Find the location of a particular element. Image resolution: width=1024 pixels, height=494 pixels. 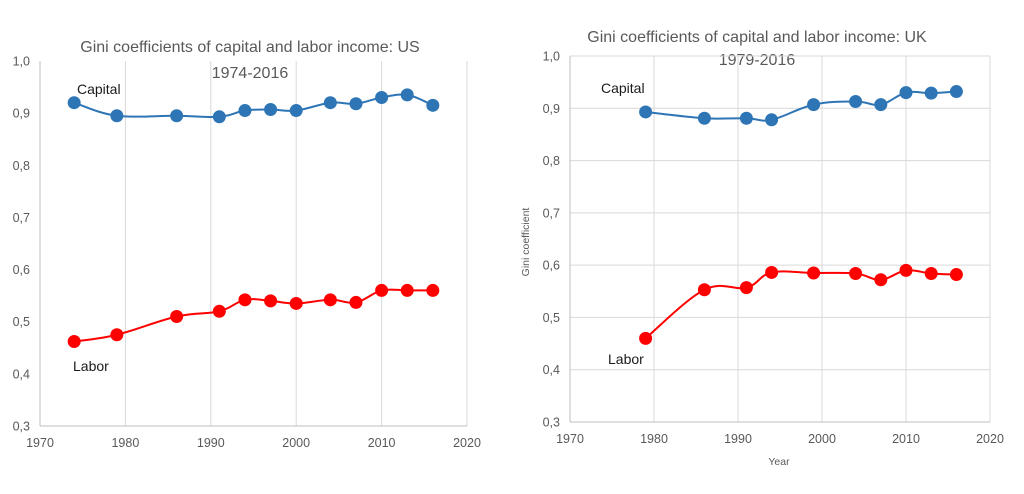

us-x-tick-2020: 2020 is located at coordinates (467, 443).